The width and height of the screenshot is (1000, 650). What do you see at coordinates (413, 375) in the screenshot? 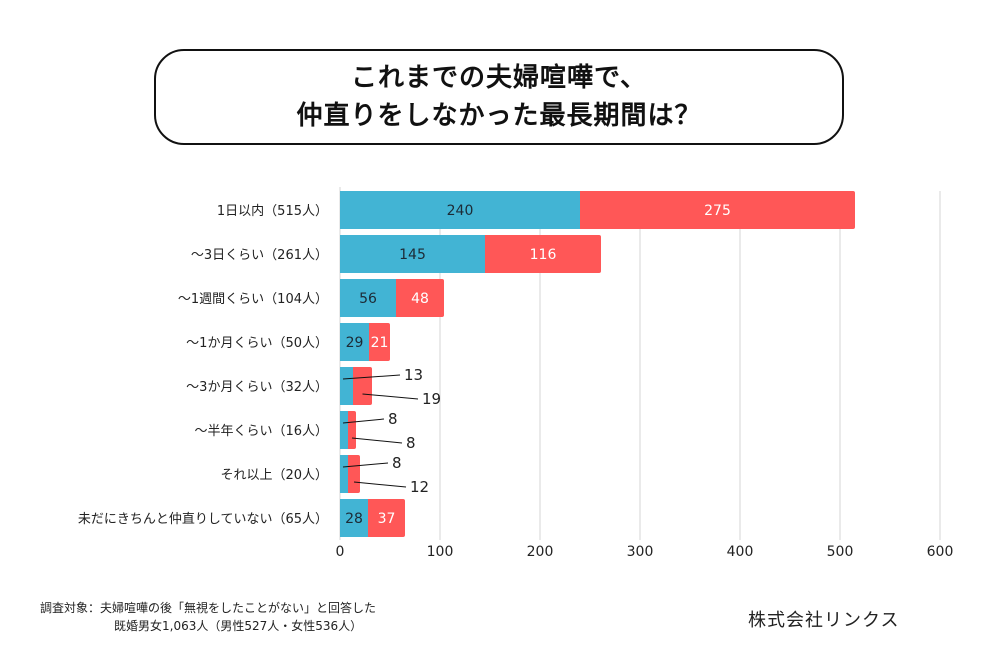
I see `data-label-series1: 13` at bounding box center [413, 375].